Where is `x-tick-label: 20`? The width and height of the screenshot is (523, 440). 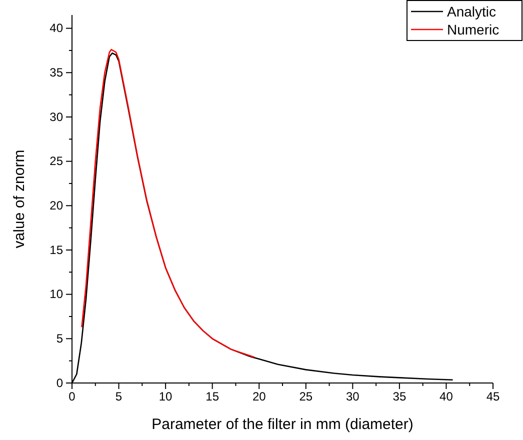
x-tick-label: 20 is located at coordinates (259, 397).